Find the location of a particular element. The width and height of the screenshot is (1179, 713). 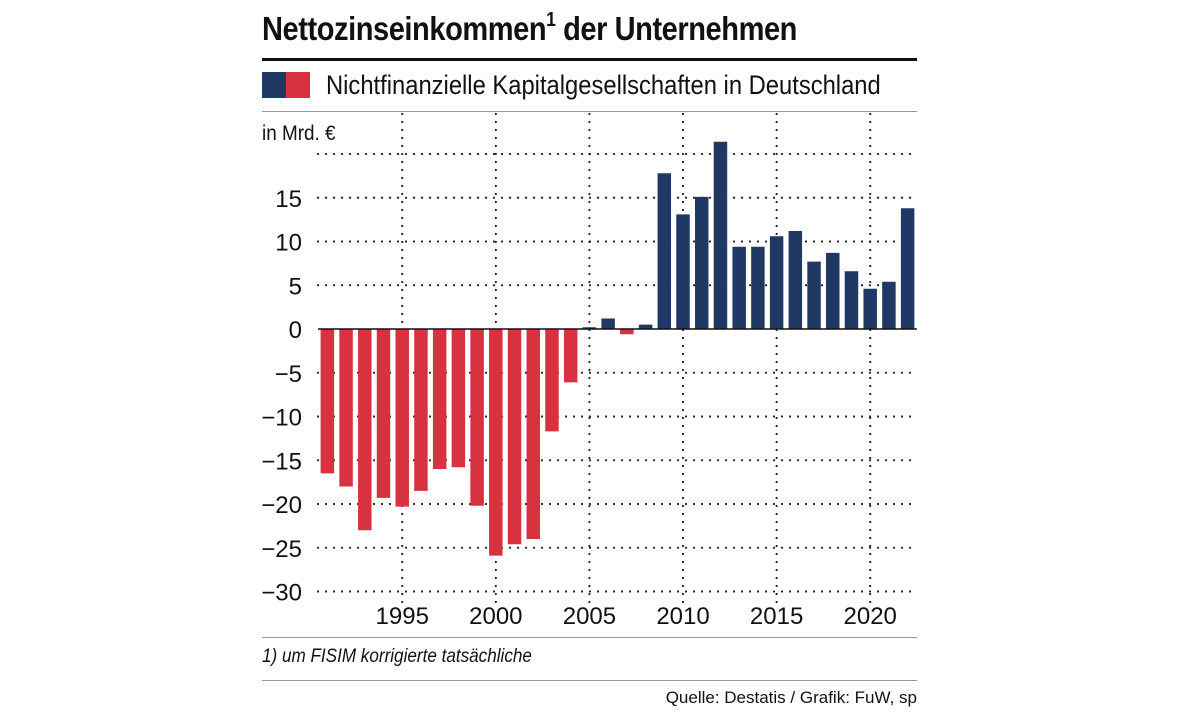

chart-title-superscript: 1 is located at coordinates (551, 20).